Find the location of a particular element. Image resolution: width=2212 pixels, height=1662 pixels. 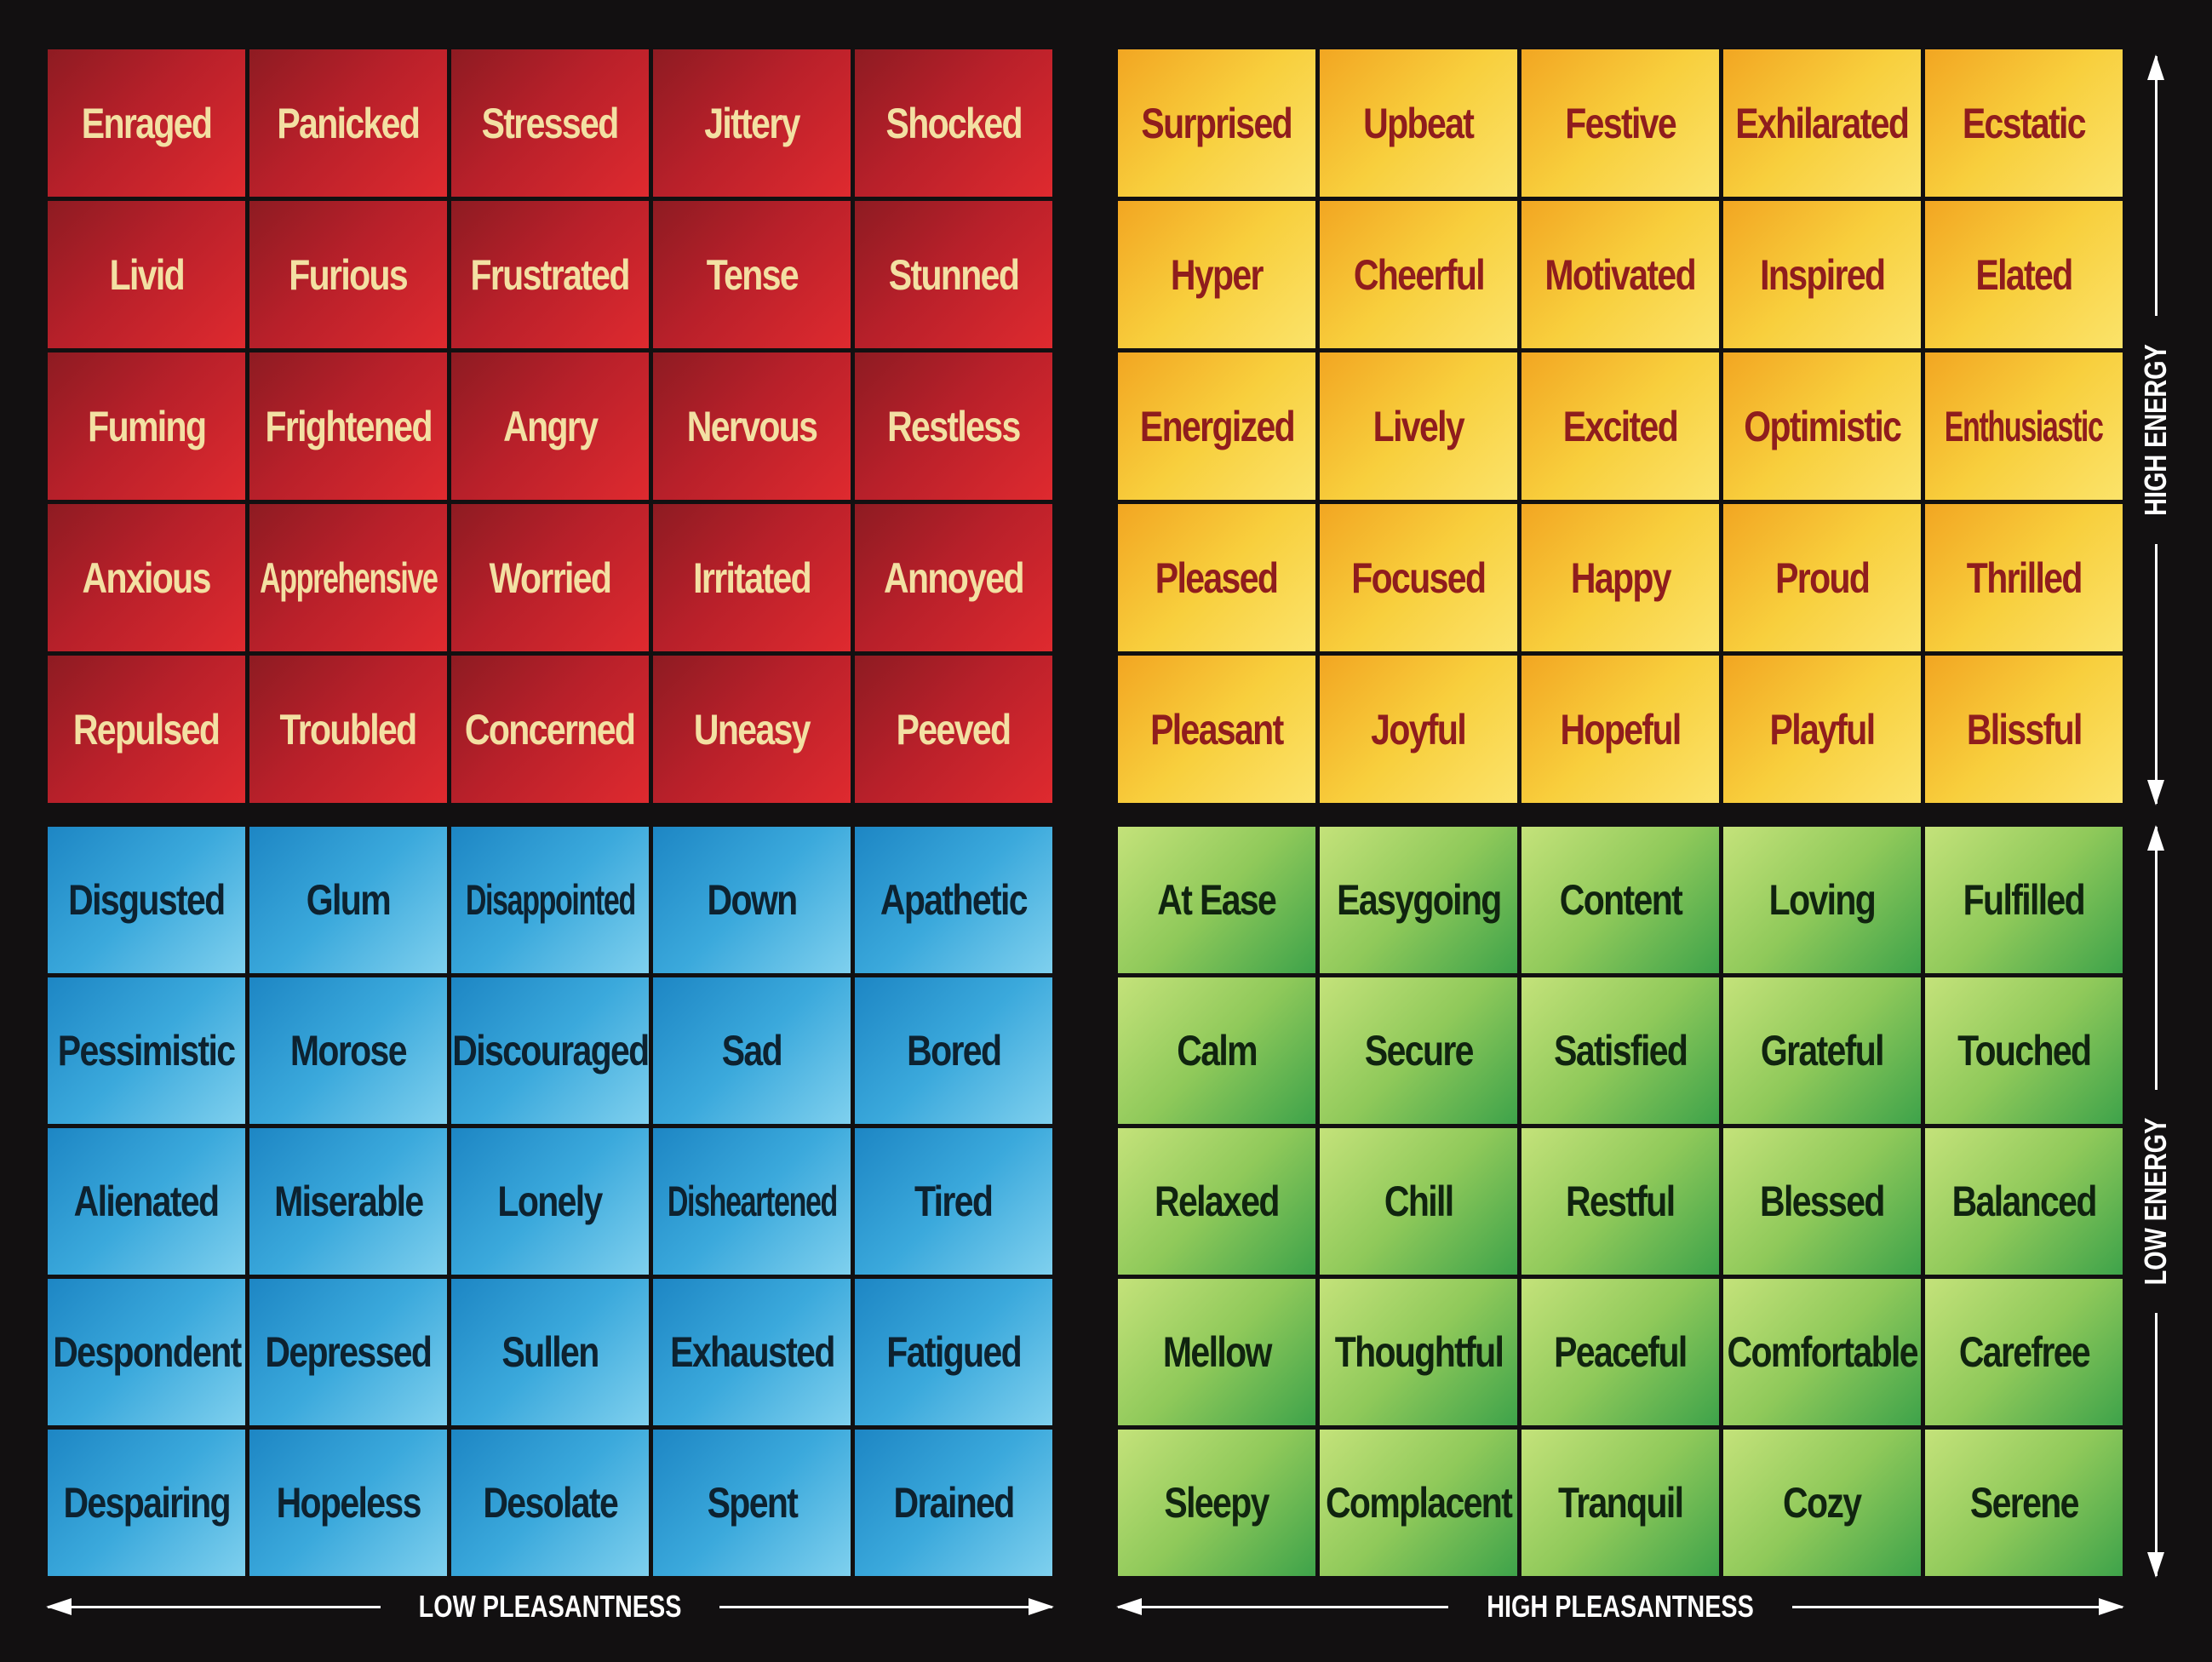

emotion-cell-green: Mellow is located at coordinates (1217, 1352).